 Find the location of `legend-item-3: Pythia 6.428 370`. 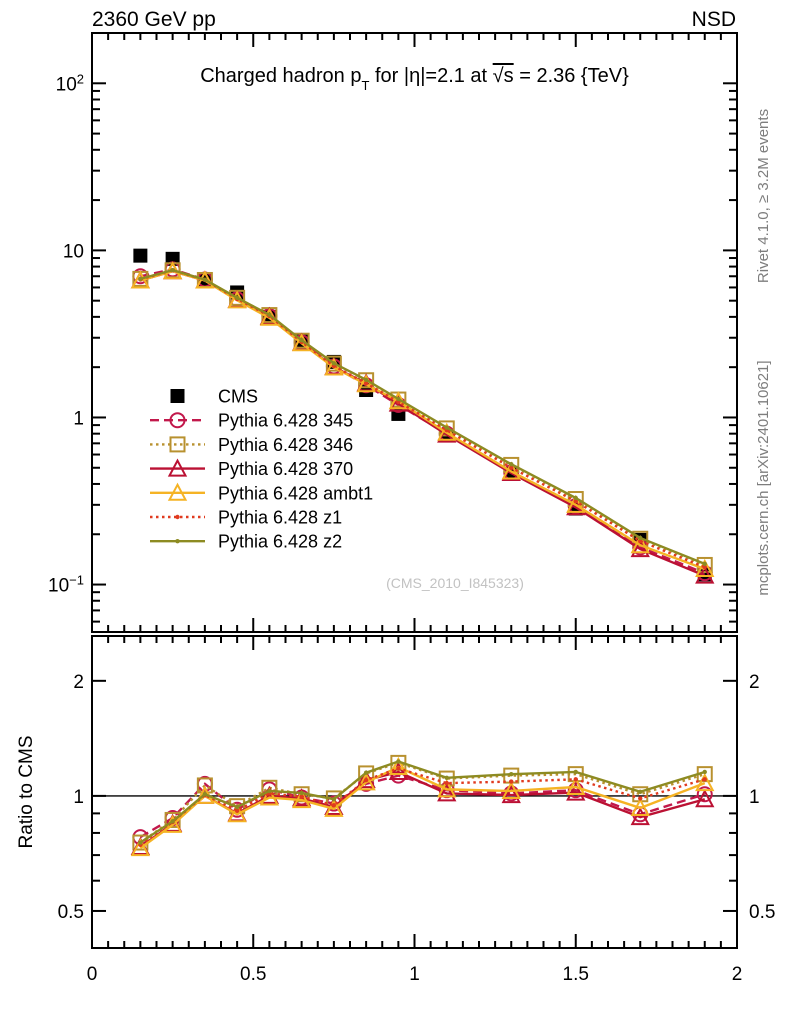

legend-item-3: Pythia 6.428 370 is located at coordinates (251, 468).